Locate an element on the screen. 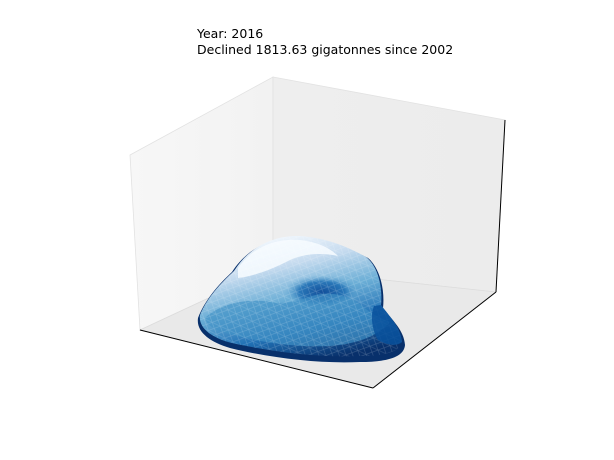 Image resolution: width=614 pixels, height=460 pixels. x-axis-line is located at coordinates (256, 359).